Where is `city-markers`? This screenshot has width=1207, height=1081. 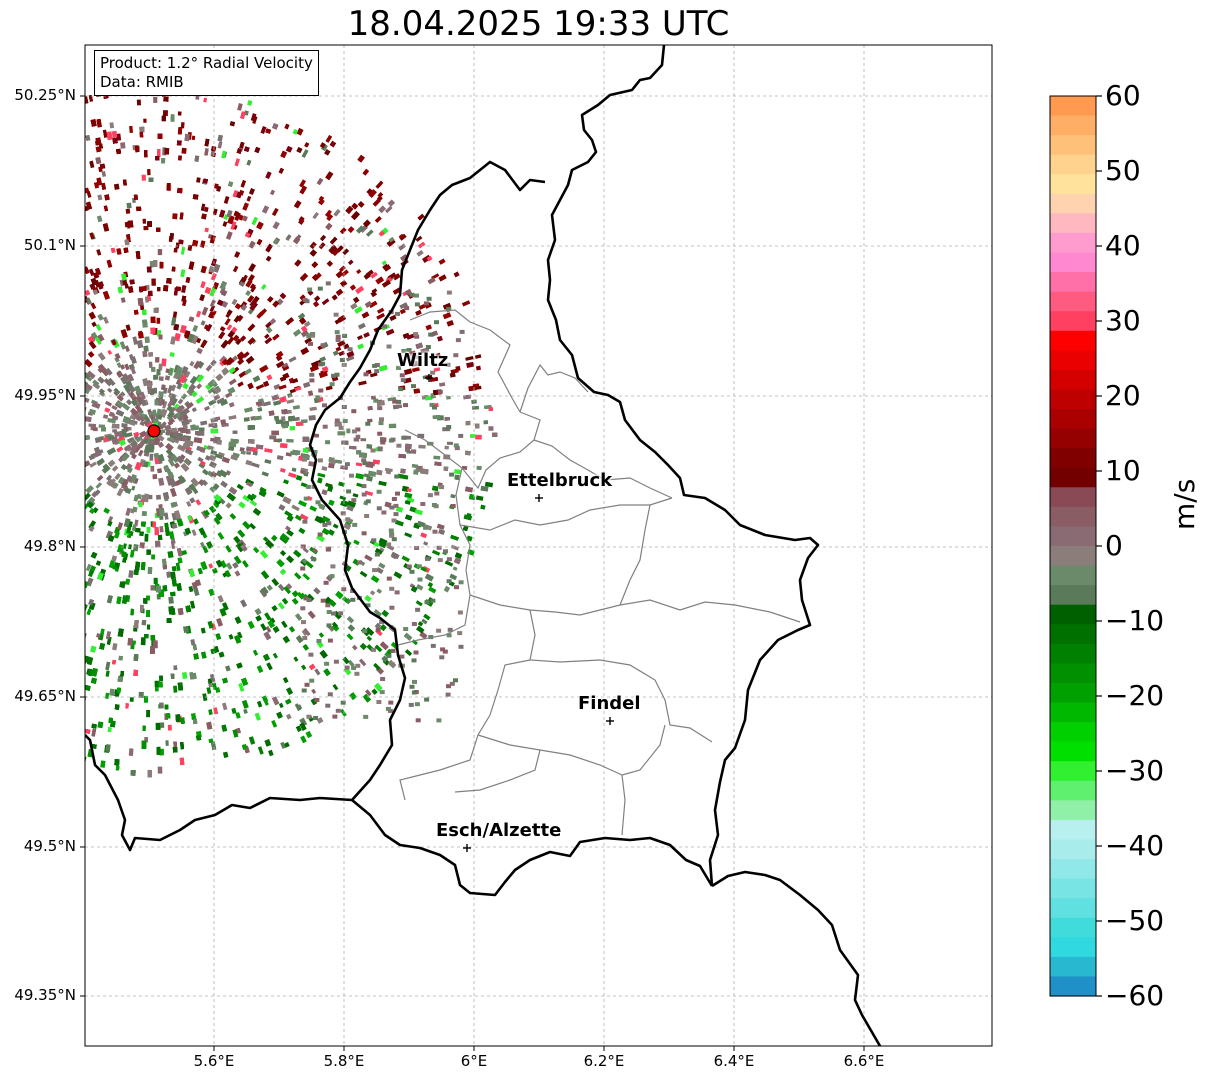 city-markers is located at coordinates (519, 613).